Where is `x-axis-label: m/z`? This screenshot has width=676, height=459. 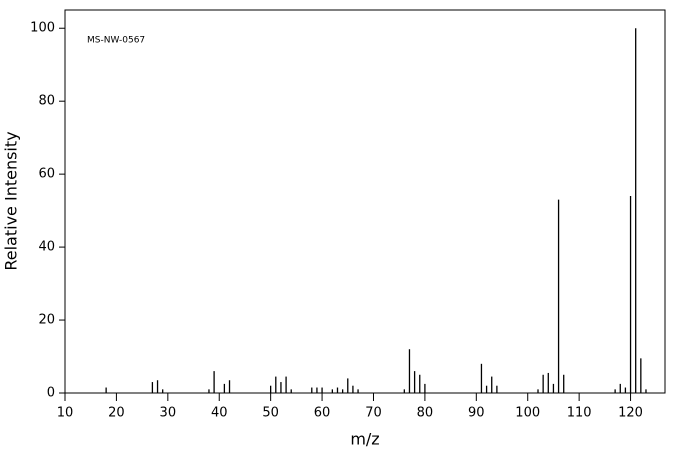 x-axis-label: m/z is located at coordinates (364, 439).